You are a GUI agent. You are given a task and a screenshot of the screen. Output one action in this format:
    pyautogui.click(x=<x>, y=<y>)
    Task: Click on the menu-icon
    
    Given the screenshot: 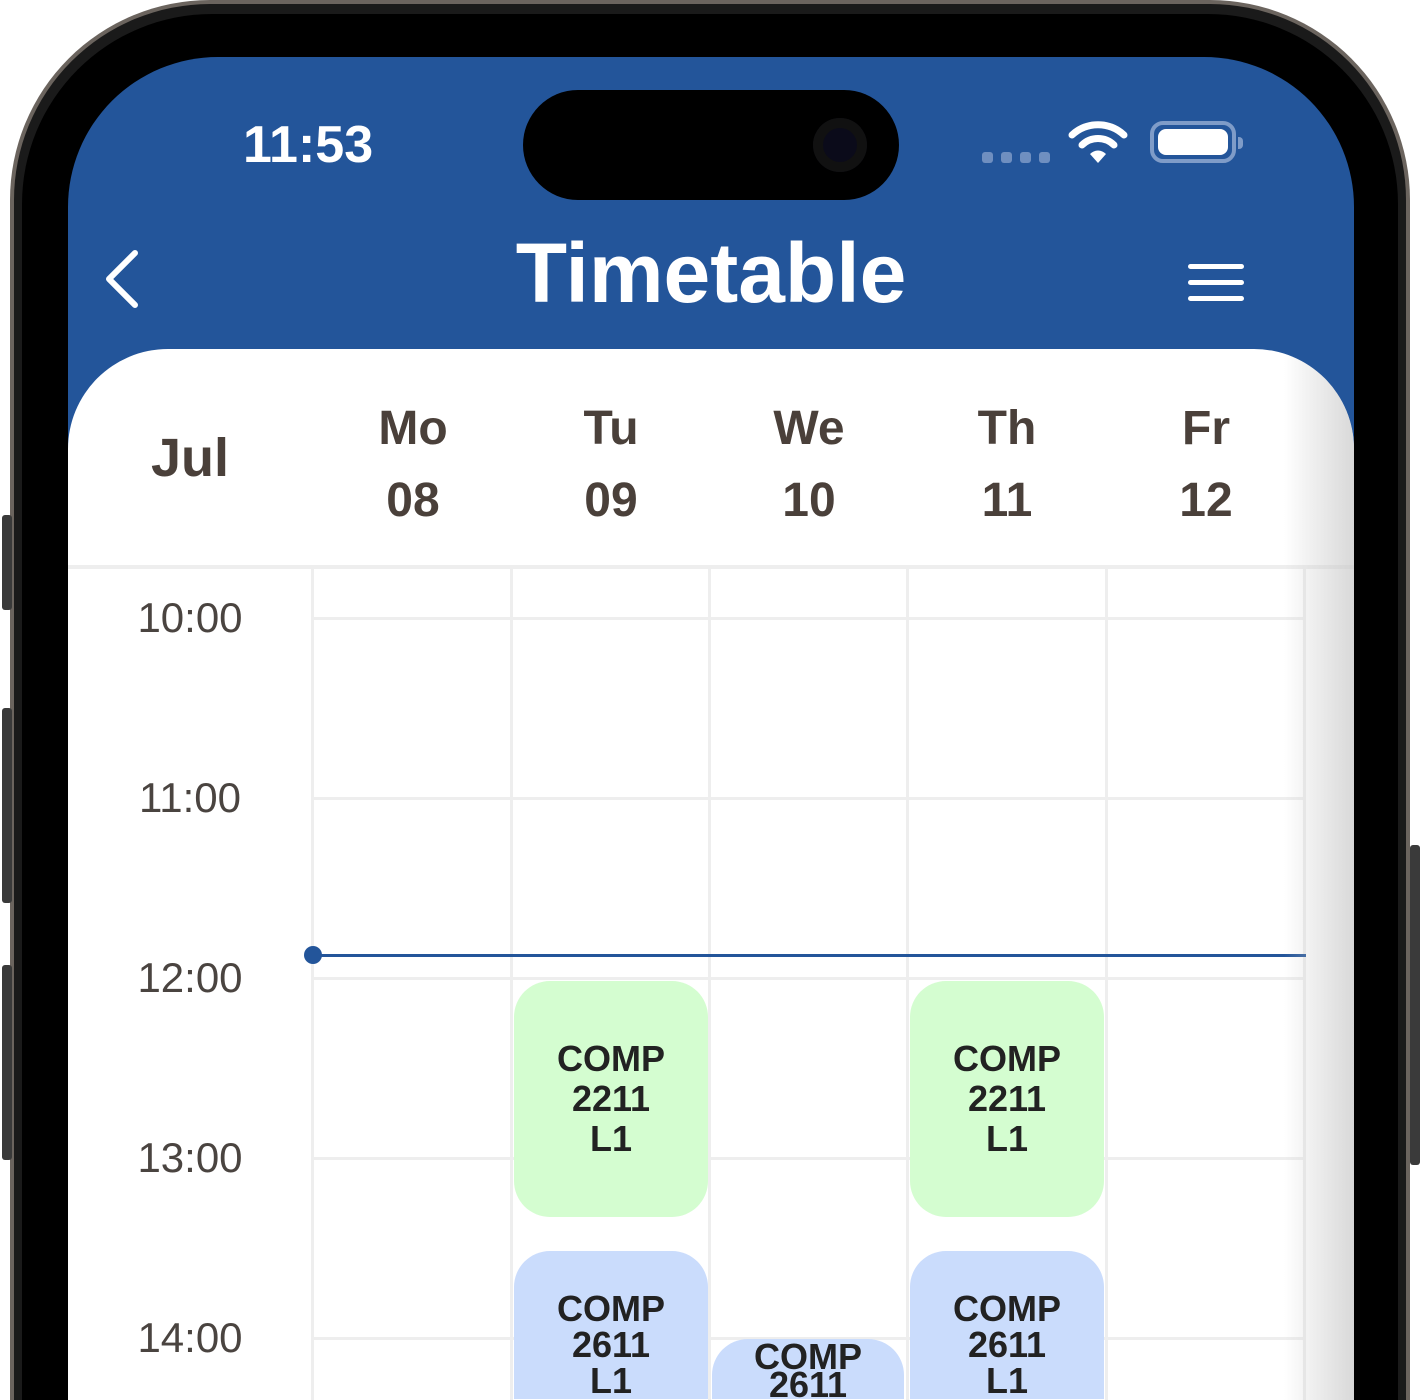 What is the action you would take?
    pyautogui.click(x=1216, y=282)
    